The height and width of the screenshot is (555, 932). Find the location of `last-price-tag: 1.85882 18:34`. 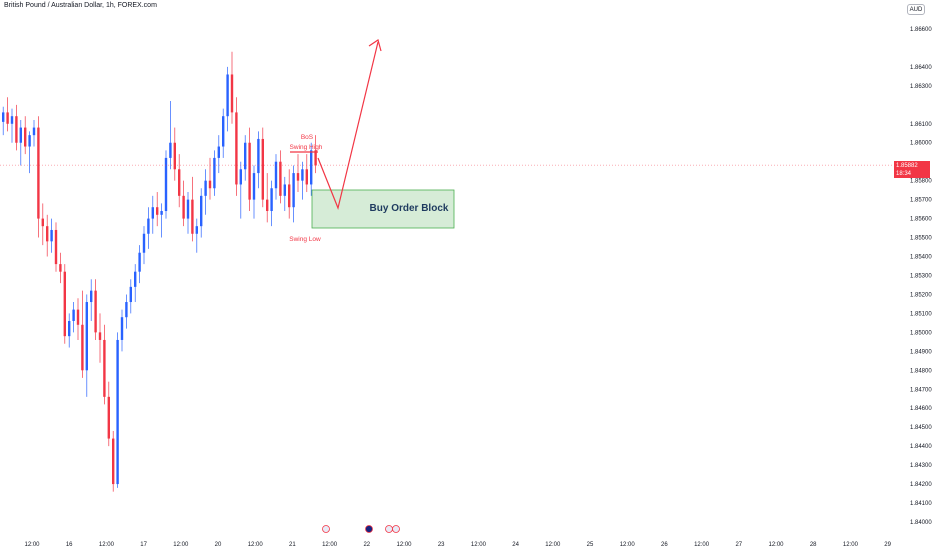

last-price-tag: 1.85882 18:34 is located at coordinates (912, 169).